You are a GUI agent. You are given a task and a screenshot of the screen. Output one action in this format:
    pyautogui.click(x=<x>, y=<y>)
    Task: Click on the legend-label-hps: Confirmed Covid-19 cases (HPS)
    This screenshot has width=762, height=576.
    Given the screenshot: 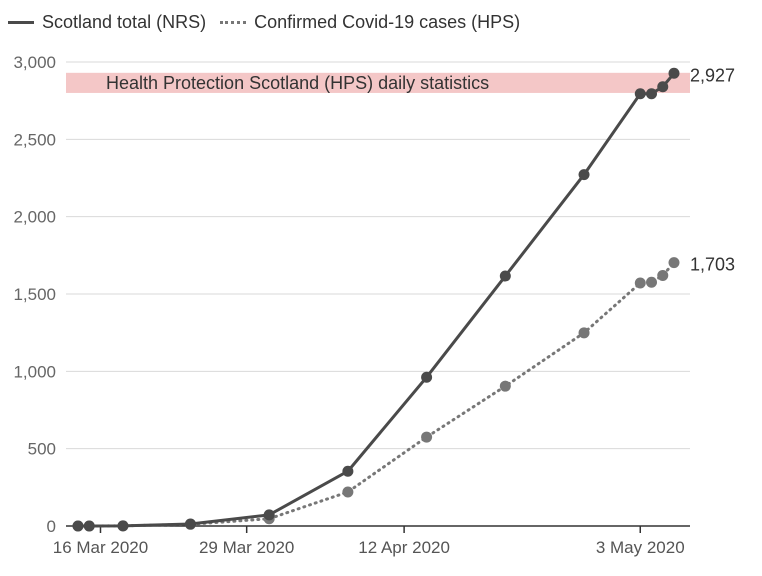 What is the action you would take?
    pyautogui.click(x=387, y=22)
    